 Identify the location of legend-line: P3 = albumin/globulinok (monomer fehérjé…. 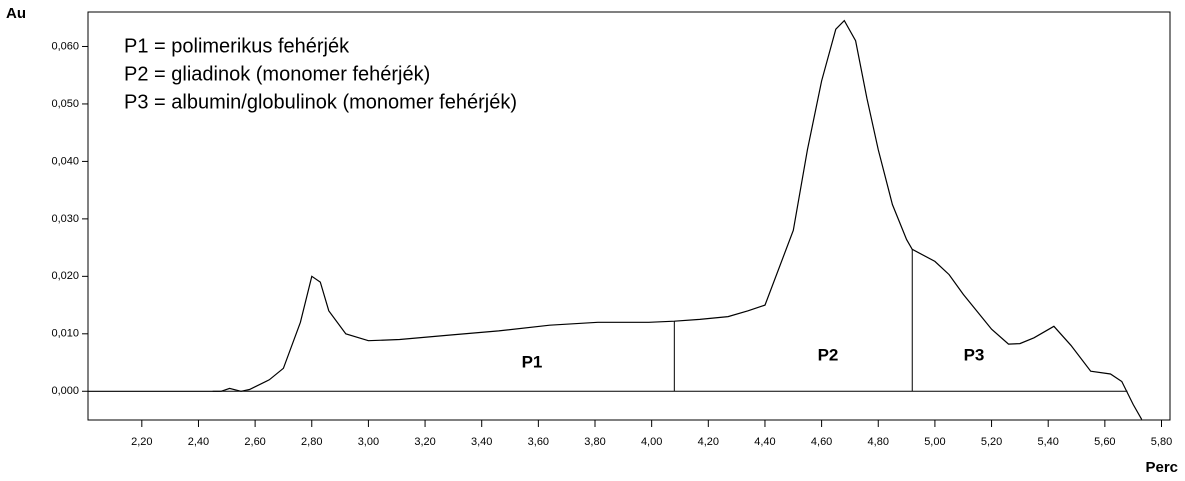
(320, 102).